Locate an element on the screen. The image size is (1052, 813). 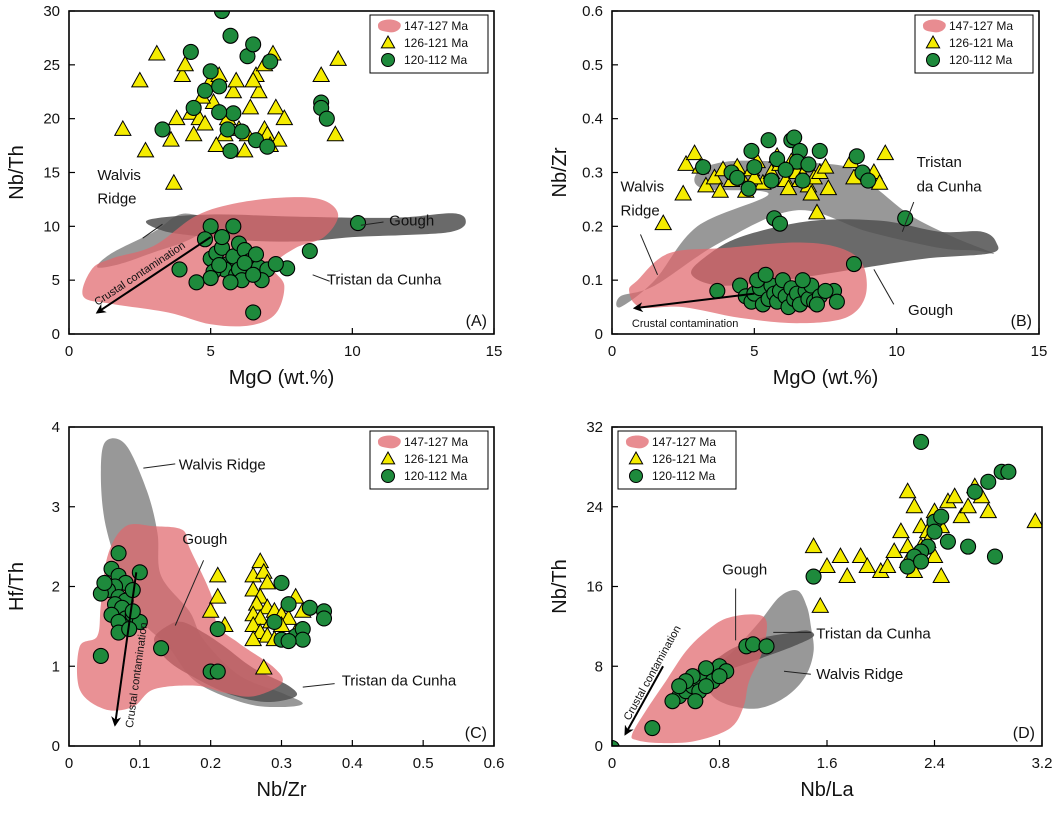
panel-label: (C) is located at coordinates (476, 733).